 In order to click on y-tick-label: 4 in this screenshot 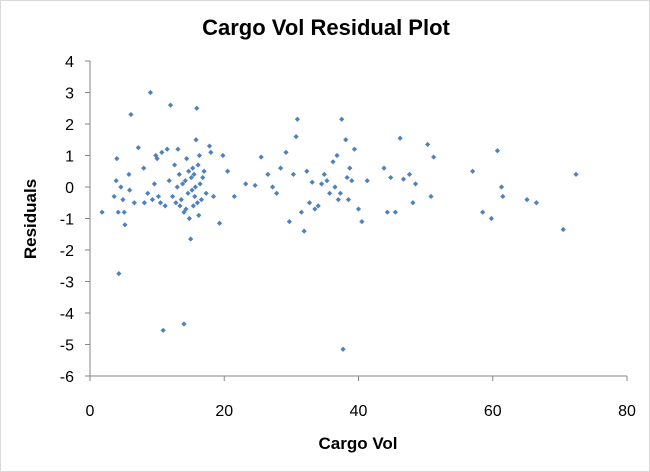, I will do `click(69, 62)`.